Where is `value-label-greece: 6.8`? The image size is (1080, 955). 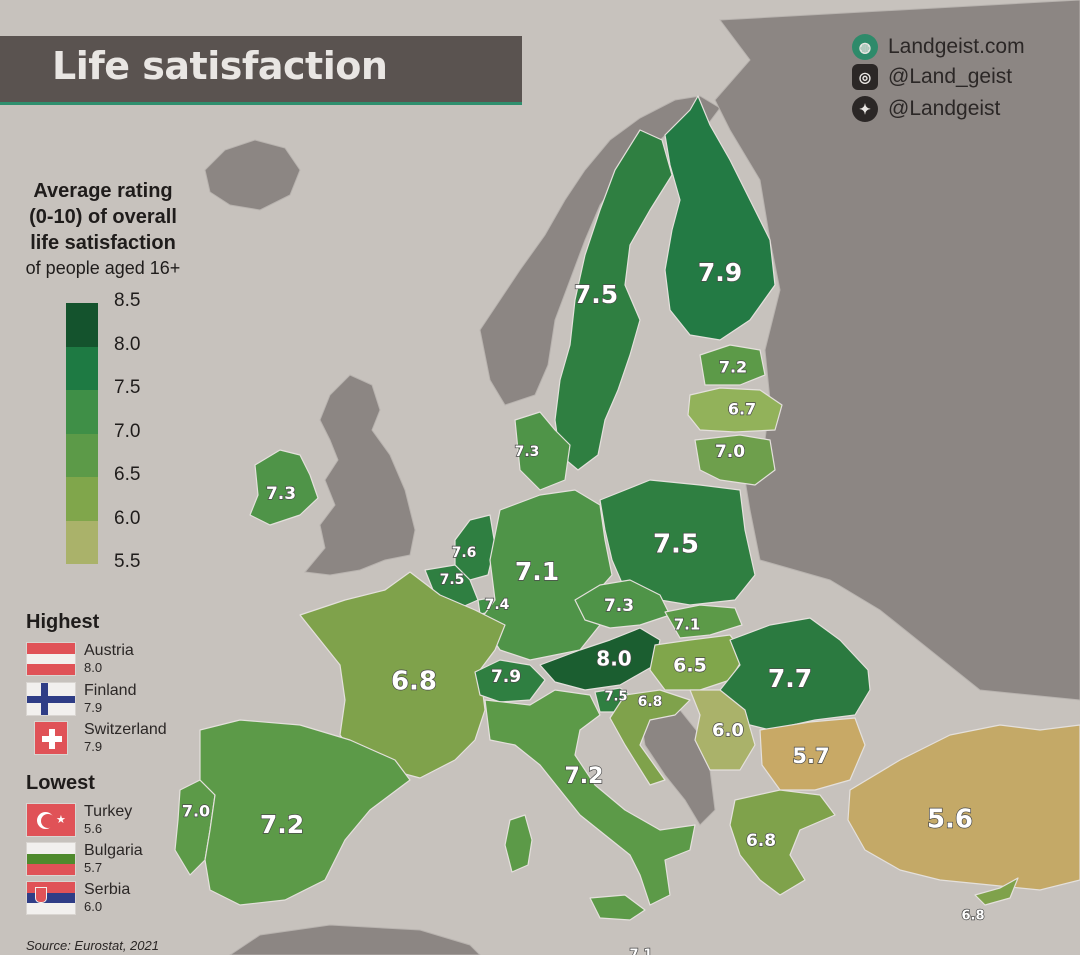
value-label-greece: 6.8 is located at coordinates (761, 841).